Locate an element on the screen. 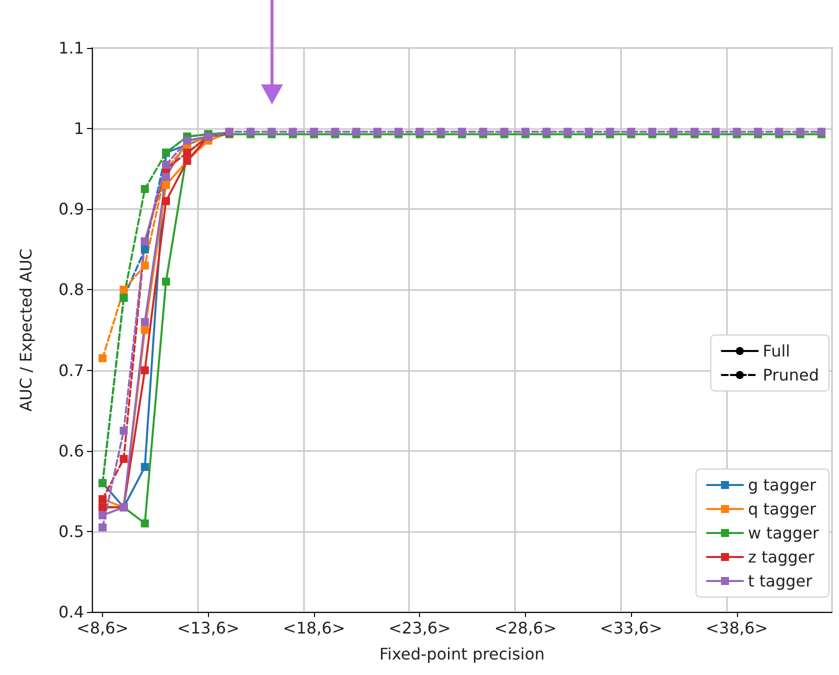 This screenshot has width=839, height=675. legend-label: z tagger is located at coordinates (781, 557).